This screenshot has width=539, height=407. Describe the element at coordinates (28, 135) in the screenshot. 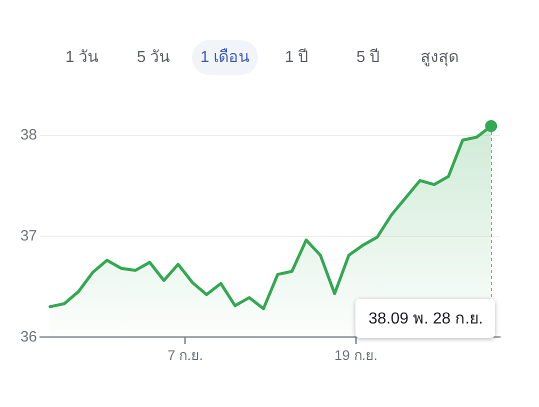

I see `y-tick-label: 38` at that location.